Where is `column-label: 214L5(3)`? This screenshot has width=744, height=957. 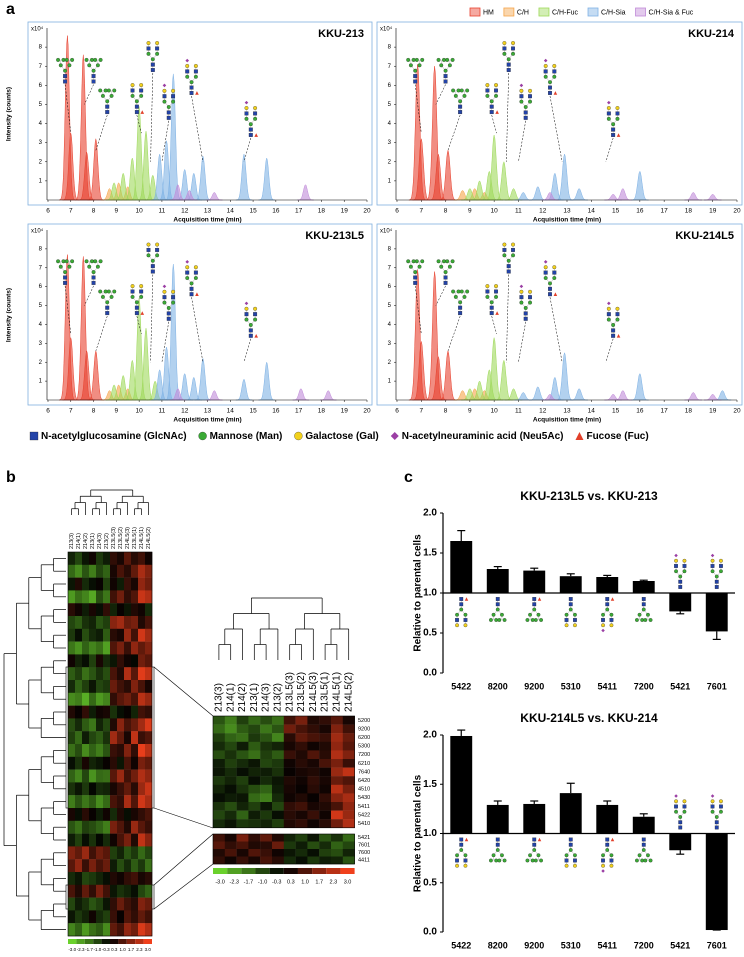
column-label: 214L5(3) is located at coordinates (128, 538).